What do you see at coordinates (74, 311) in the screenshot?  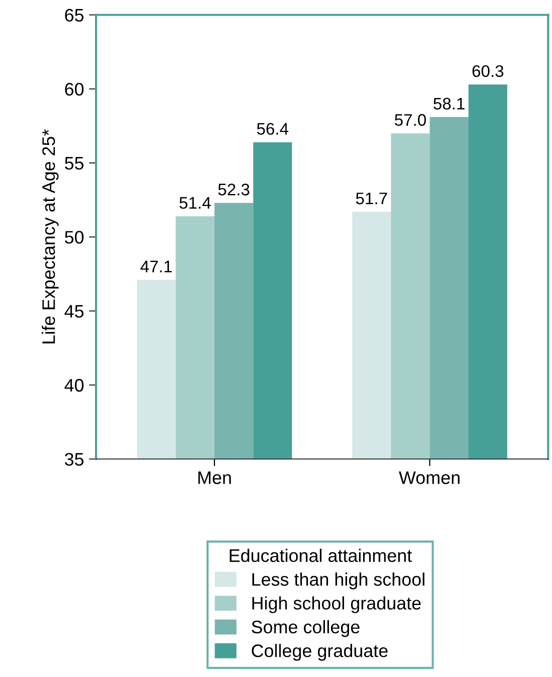 I see `y-tick-label: 45` at bounding box center [74, 311].